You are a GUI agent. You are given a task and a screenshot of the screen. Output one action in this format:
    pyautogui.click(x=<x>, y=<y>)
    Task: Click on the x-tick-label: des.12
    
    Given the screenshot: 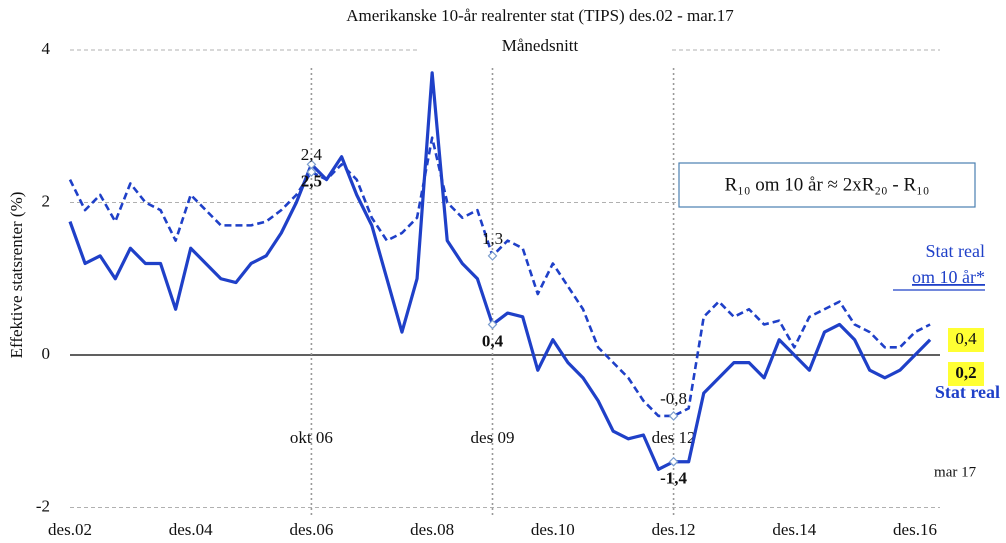 What is the action you would take?
    pyautogui.click(x=674, y=529)
    